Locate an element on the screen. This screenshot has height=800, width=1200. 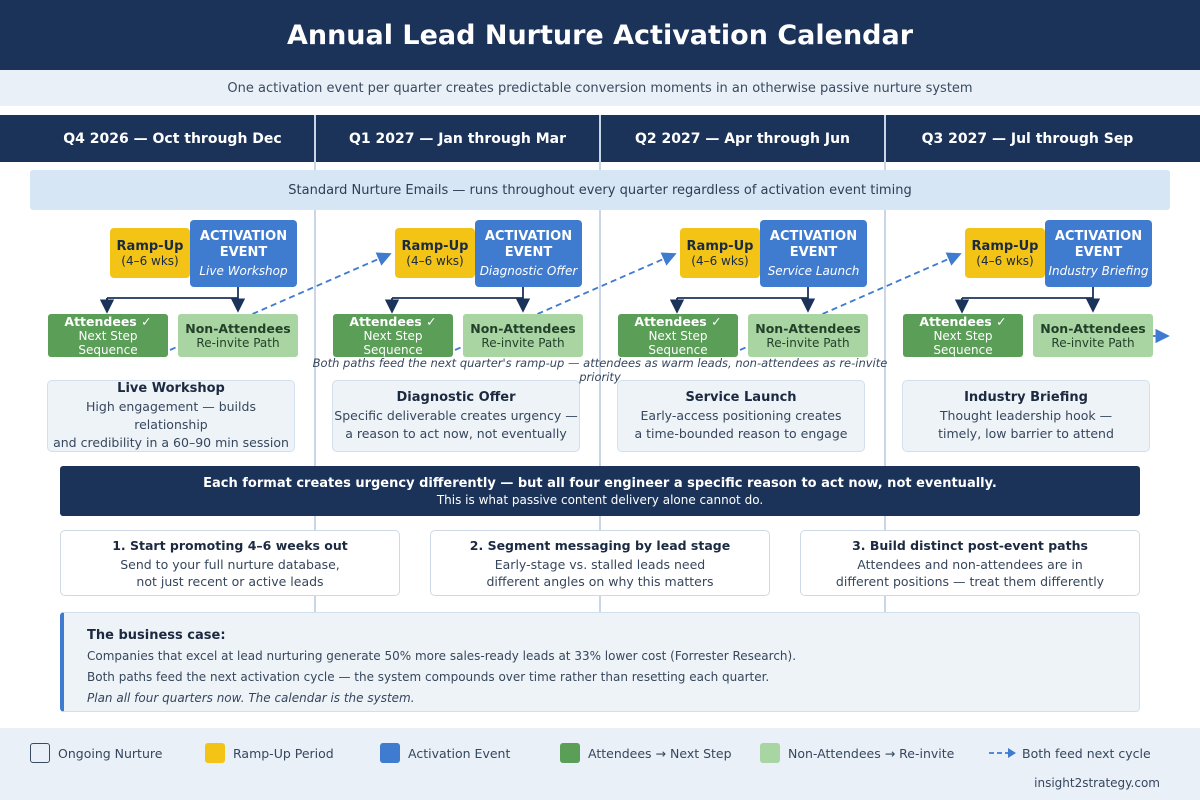
step-line: Attendees and non-attendees are in is located at coordinates (970, 564).